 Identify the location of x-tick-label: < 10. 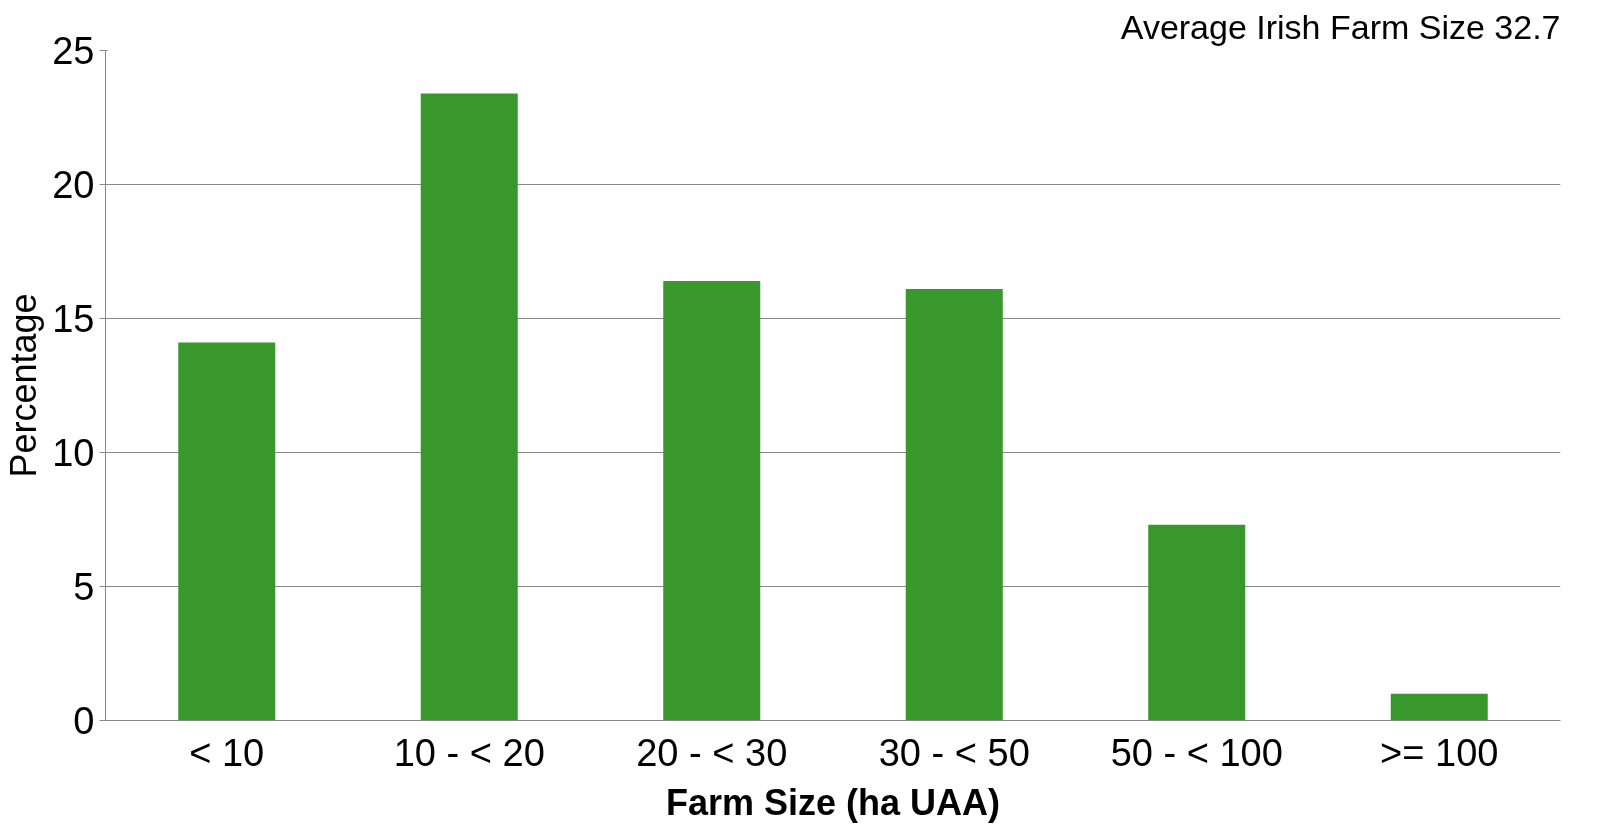
(227, 752).